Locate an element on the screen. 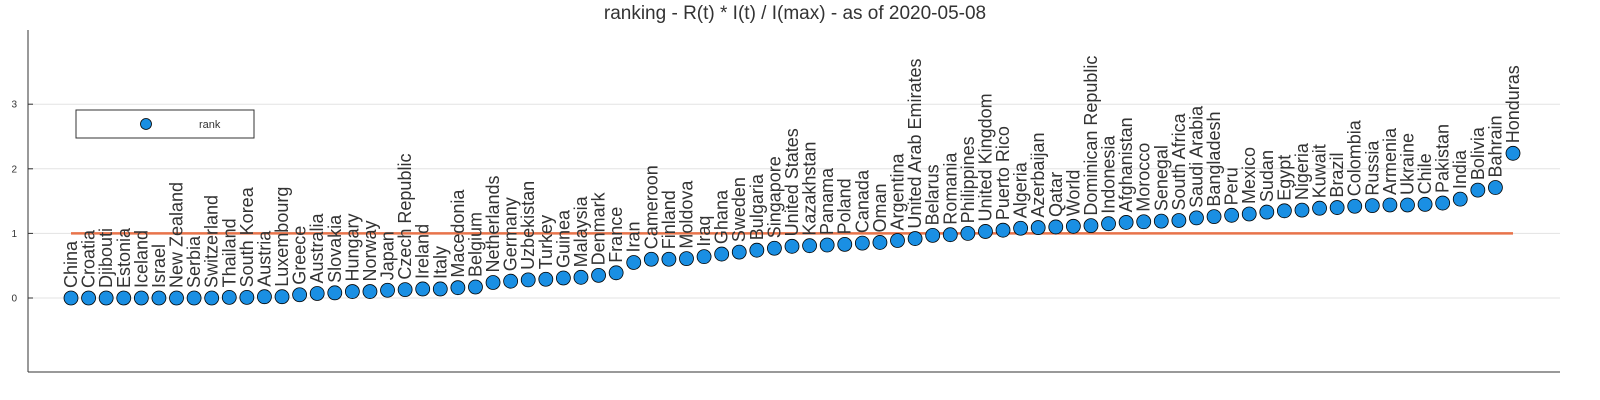 Image resolution: width=1600 pixels, height=400 pixels. category-label: Turkey is located at coordinates (546, 242).